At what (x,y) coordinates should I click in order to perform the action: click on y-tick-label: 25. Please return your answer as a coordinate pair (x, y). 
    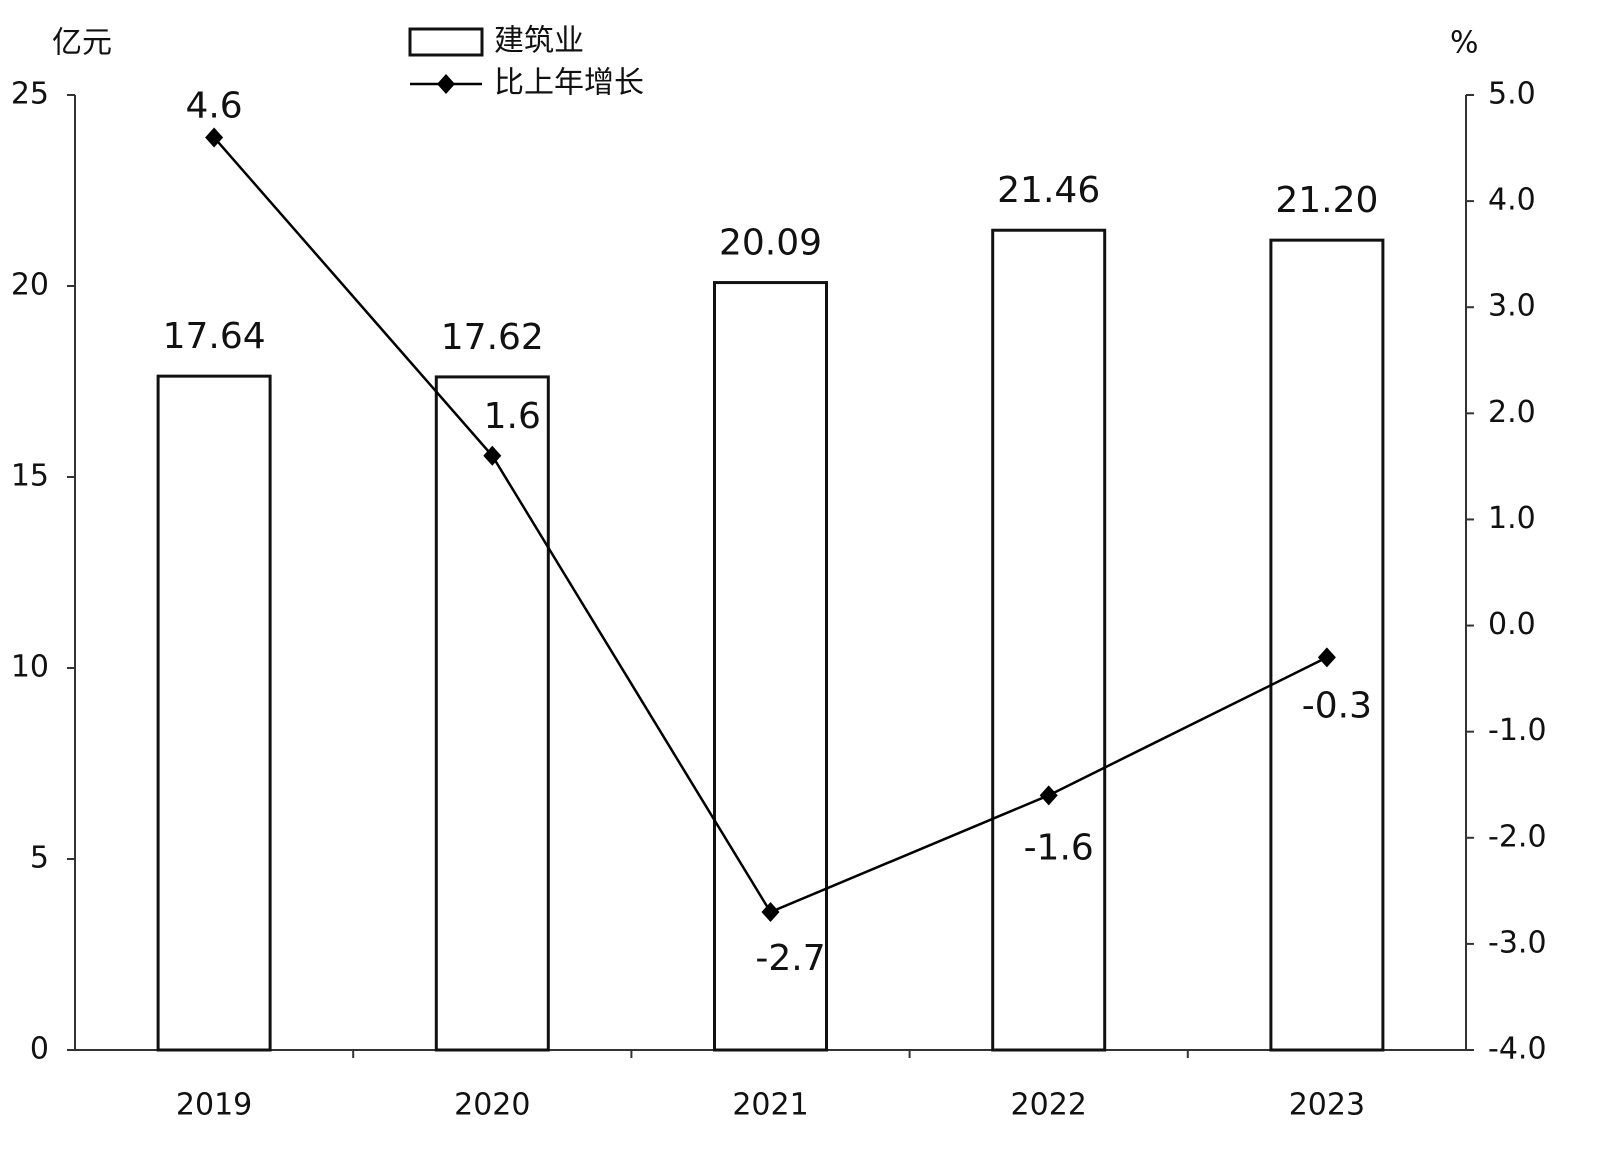
    Looking at the image, I should click on (30, 94).